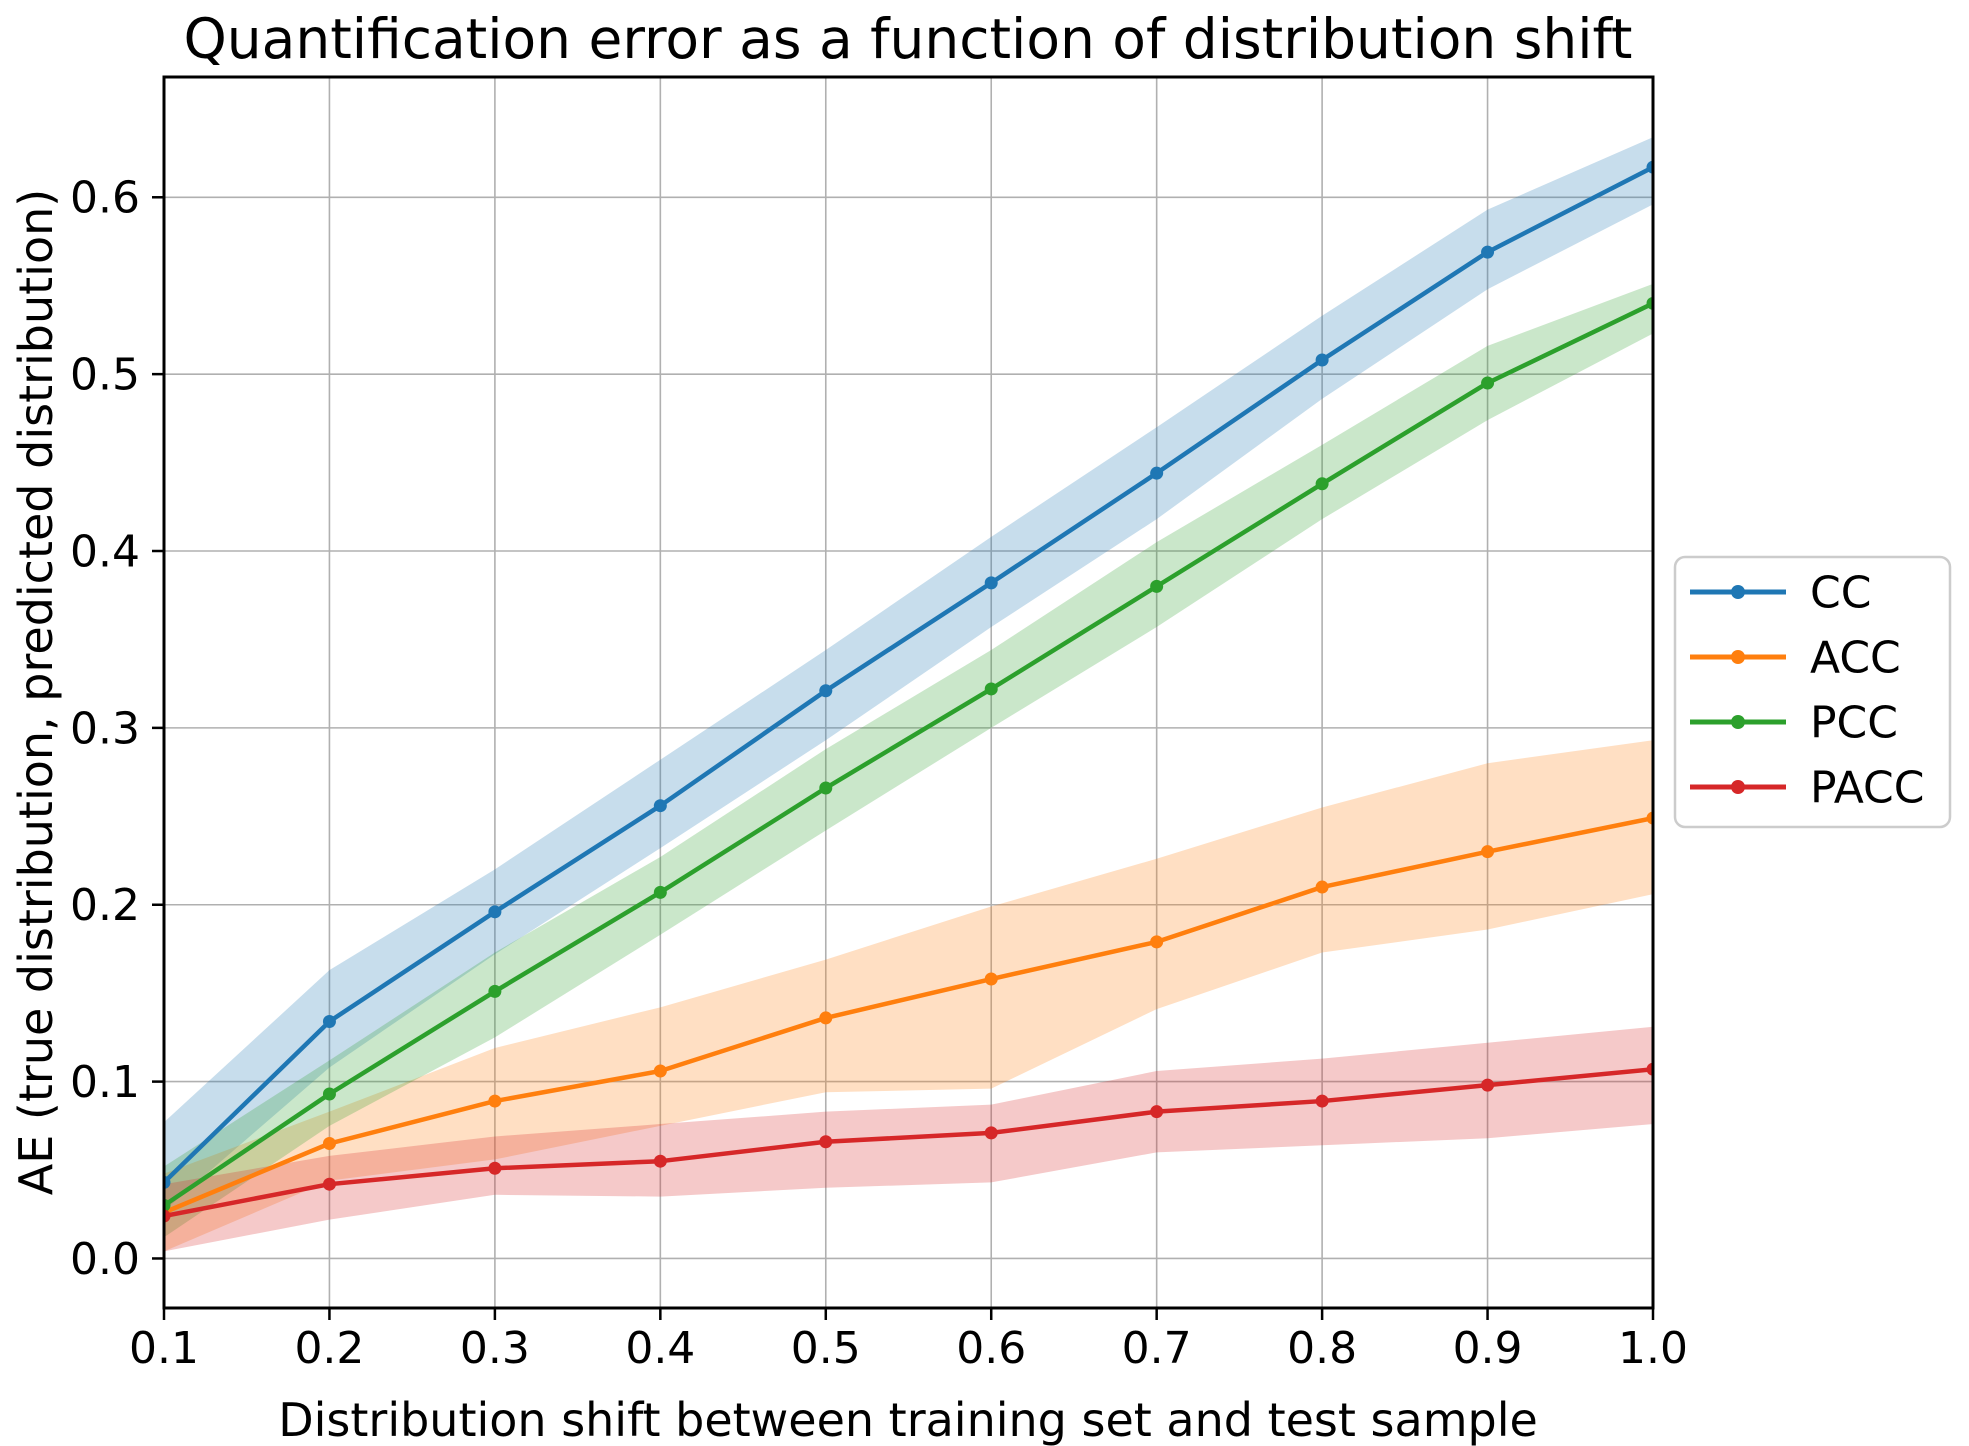 The width and height of the screenshot is (1969, 1446). What do you see at coordinates (826, 1142) in the screenshot?
I see `data-point-PACC-0.5` at bounding box center [826, 1142].